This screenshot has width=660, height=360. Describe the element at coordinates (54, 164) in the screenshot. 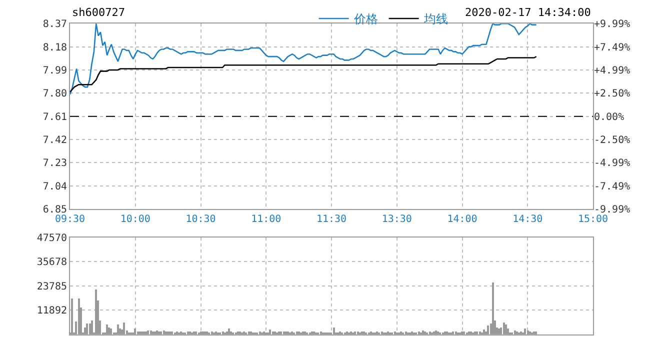

I see `y-tick-label: 7.23` at that location.